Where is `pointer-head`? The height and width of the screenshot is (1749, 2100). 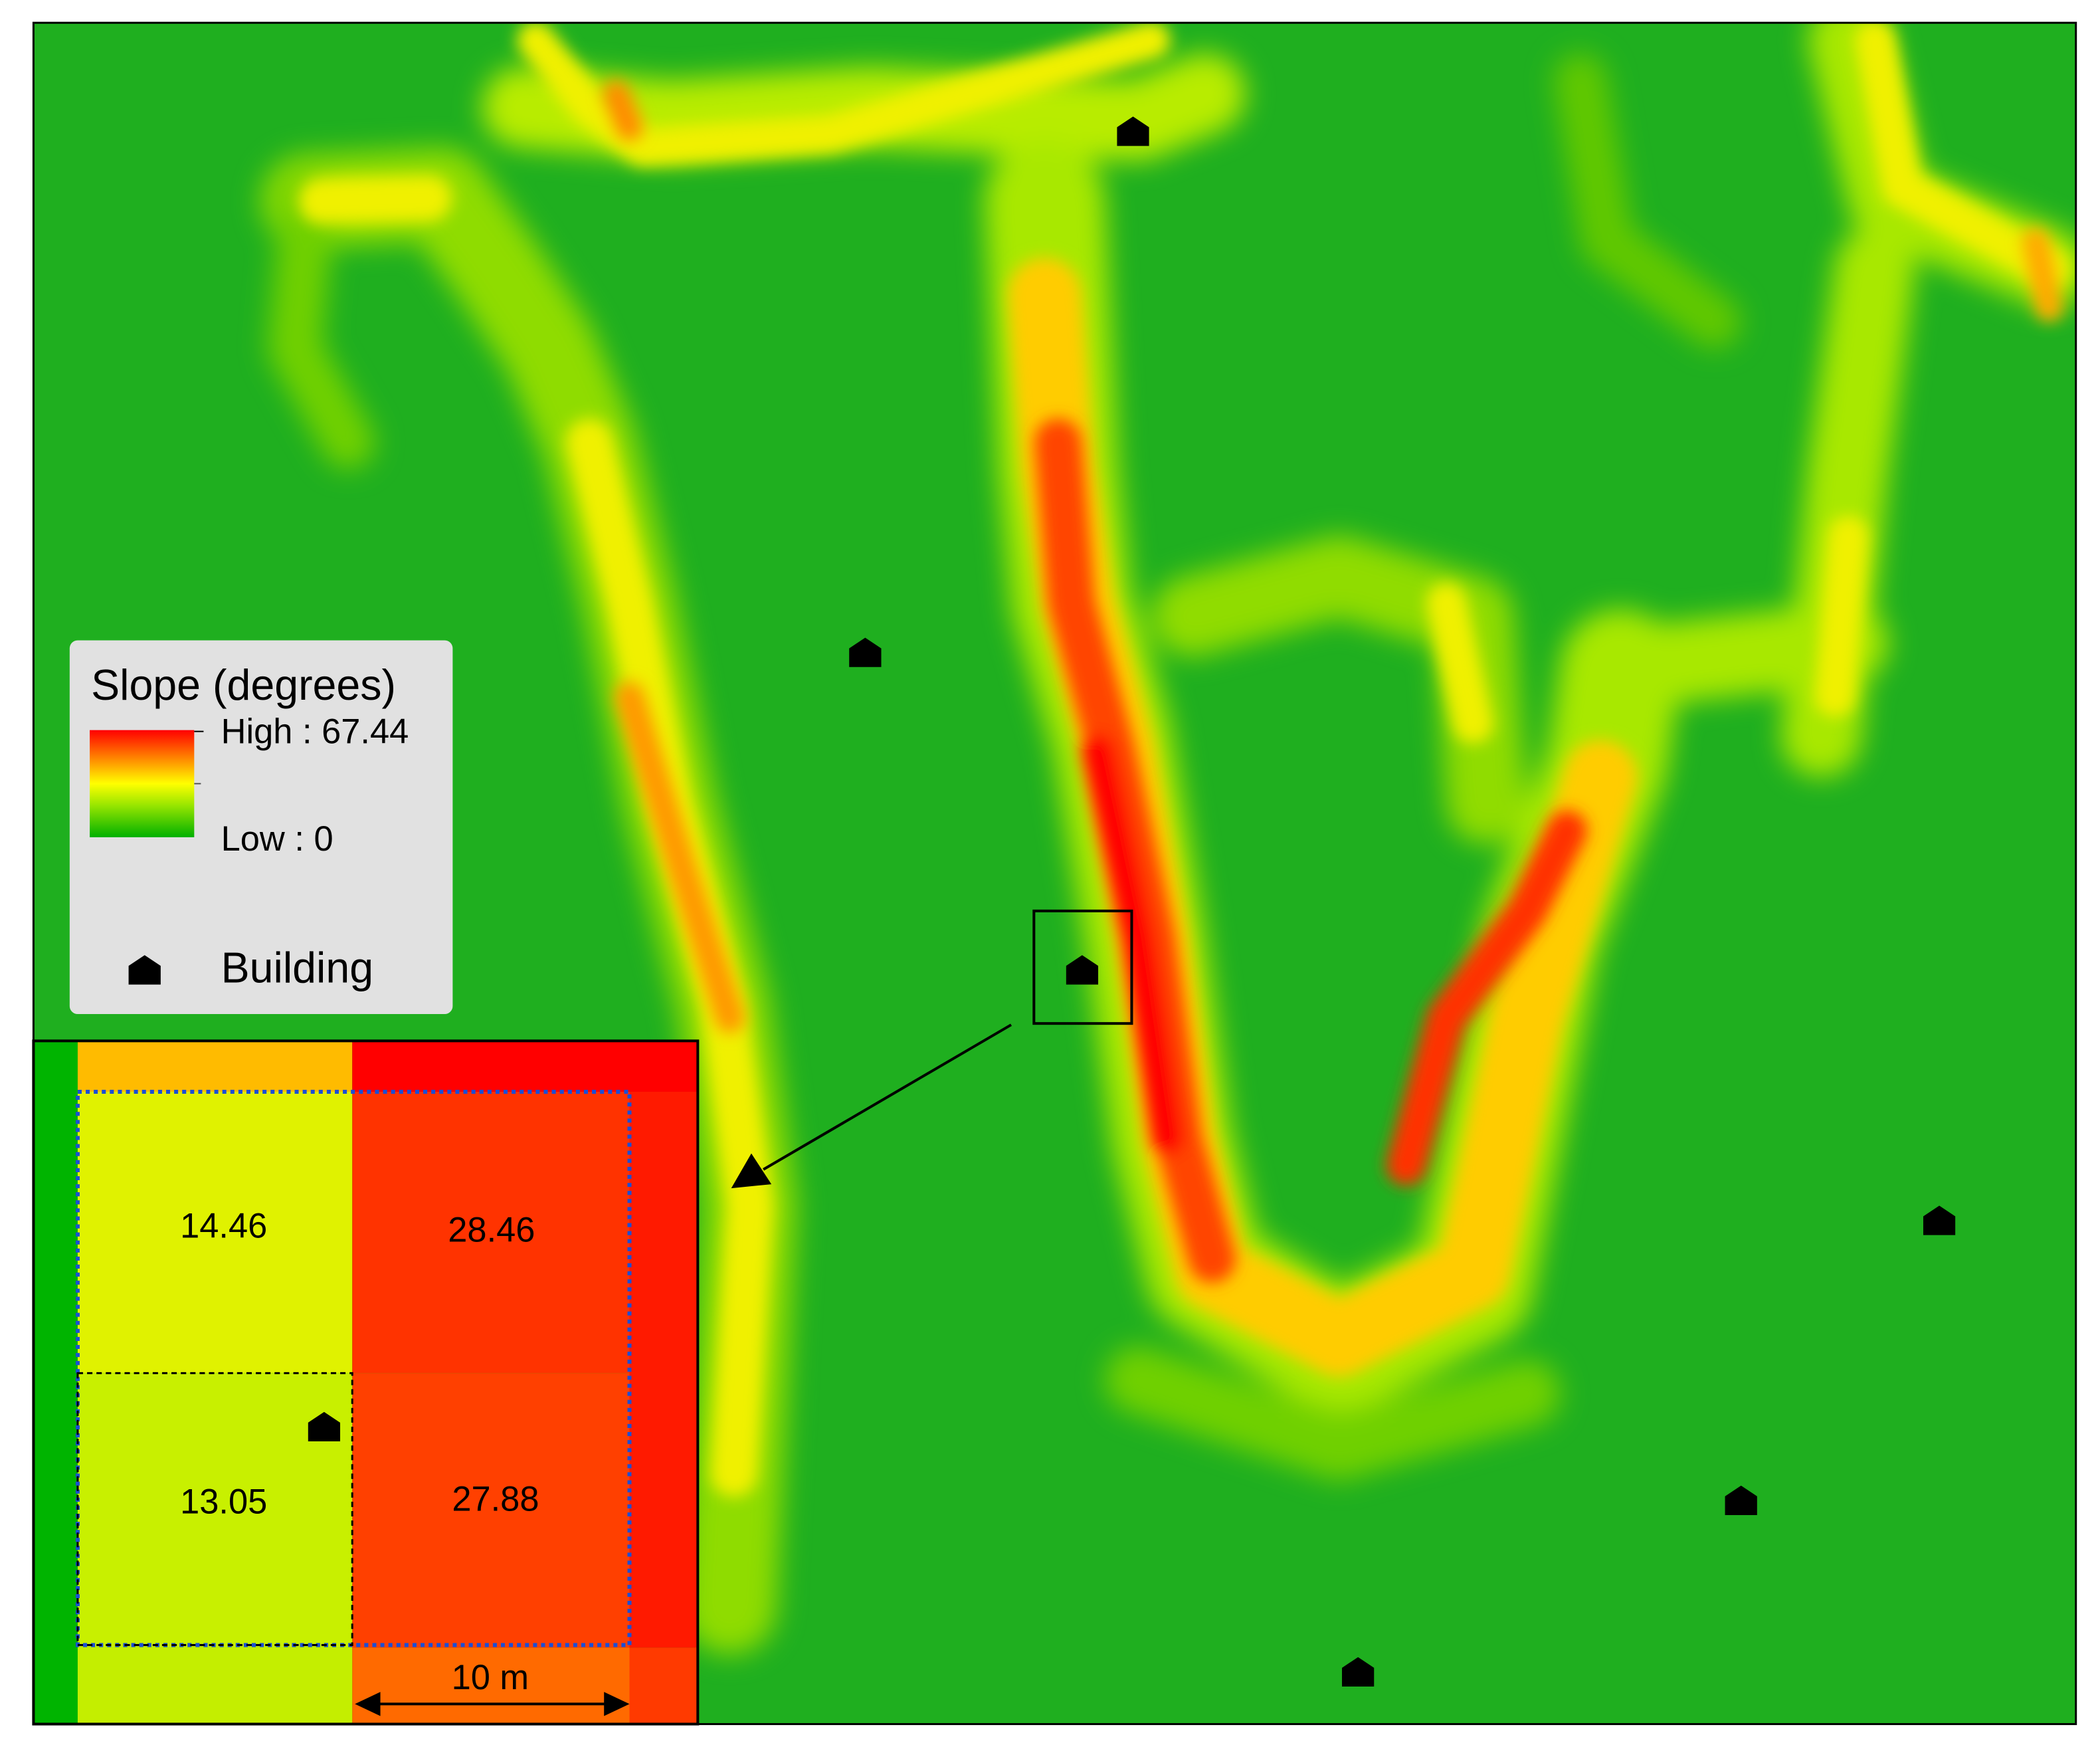 pointer-head is located at coordinates (752, 1171).